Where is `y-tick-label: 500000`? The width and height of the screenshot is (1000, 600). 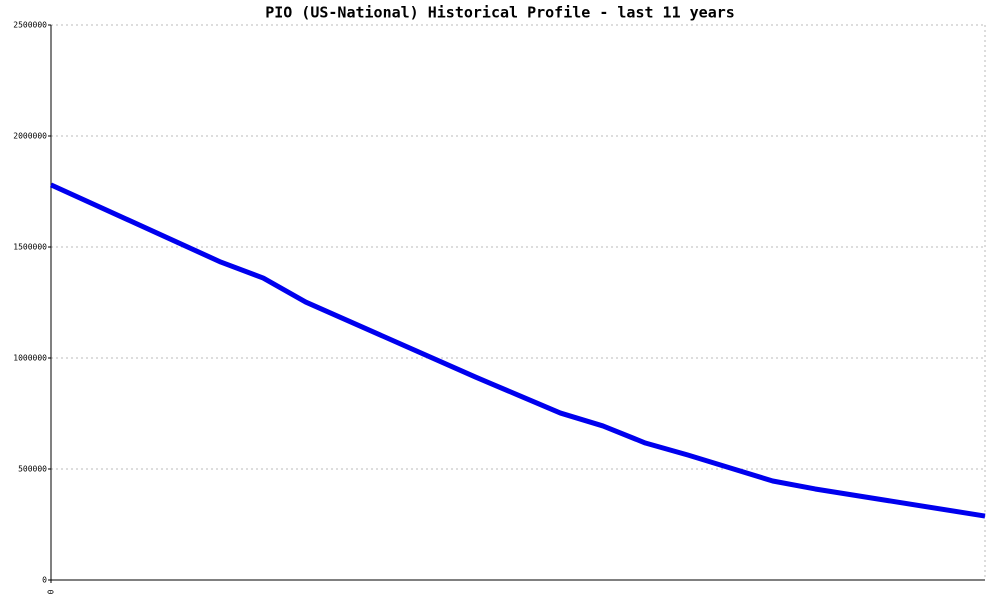 y-tick-label: 500000 is located at coordinates (32, 469).